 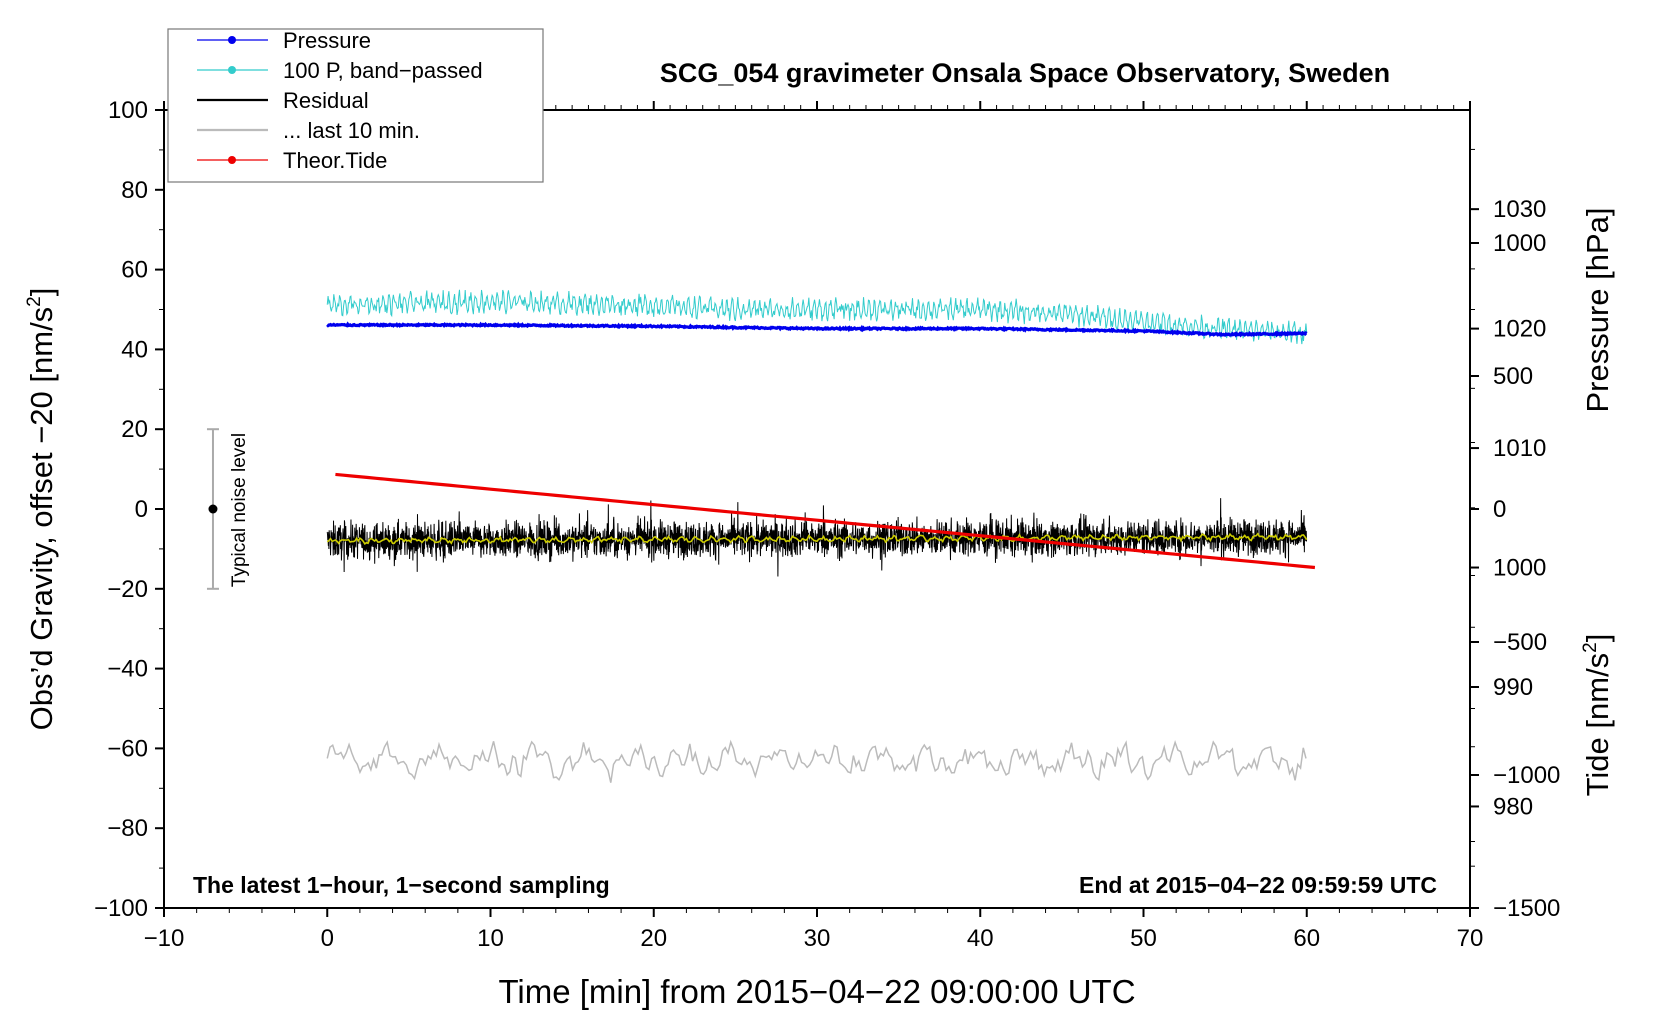 What do you see at coordinates (1306, 938) in the screenshot?
I see `x-tick-label: 60` at bounding box center [1306, 938].